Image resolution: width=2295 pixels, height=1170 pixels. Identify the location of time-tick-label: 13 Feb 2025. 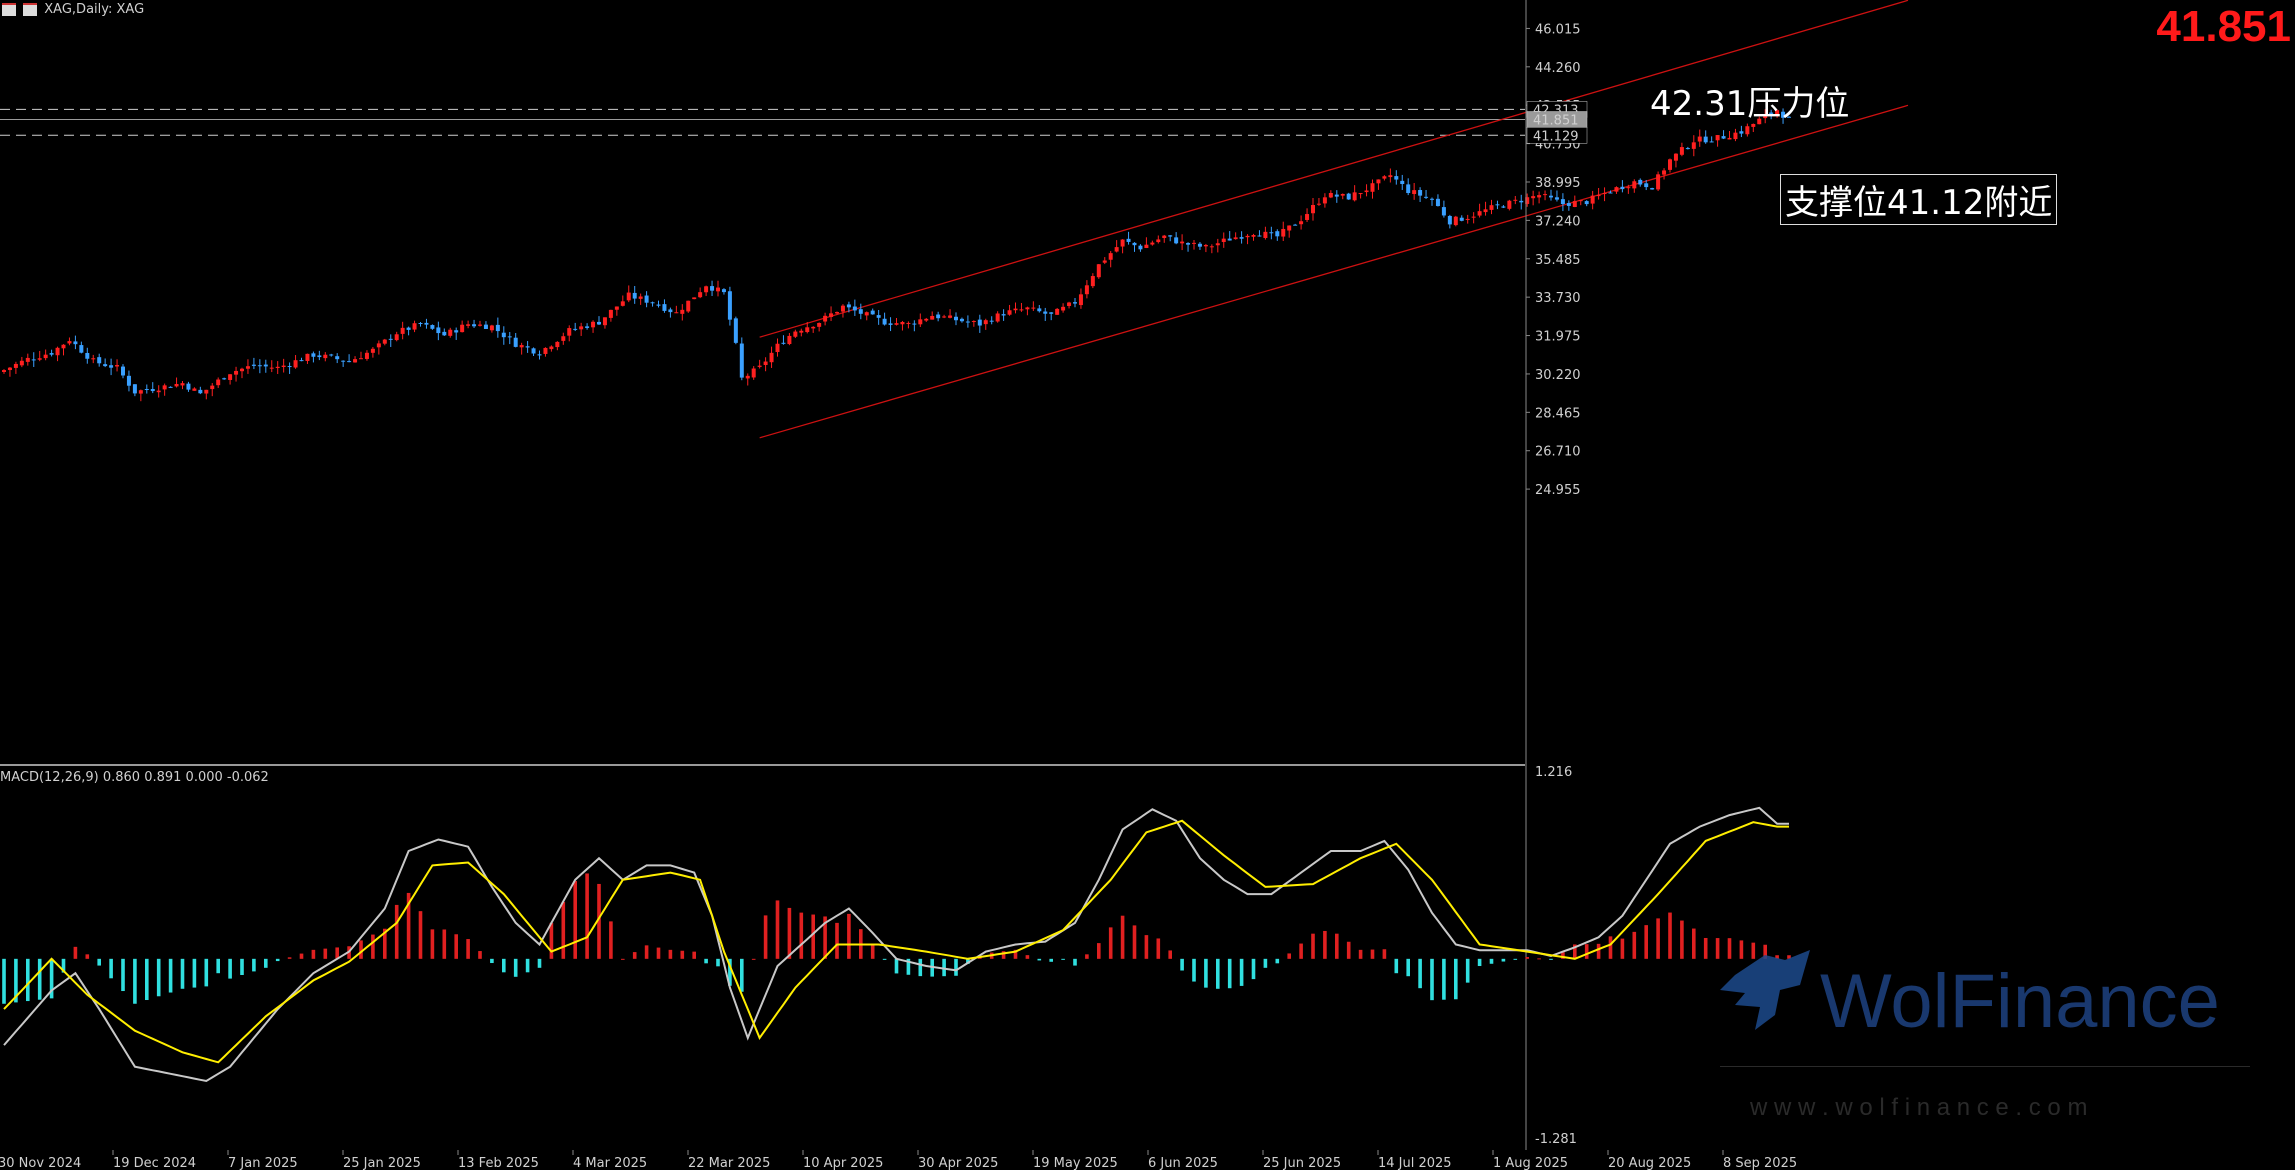
(498, 1163).